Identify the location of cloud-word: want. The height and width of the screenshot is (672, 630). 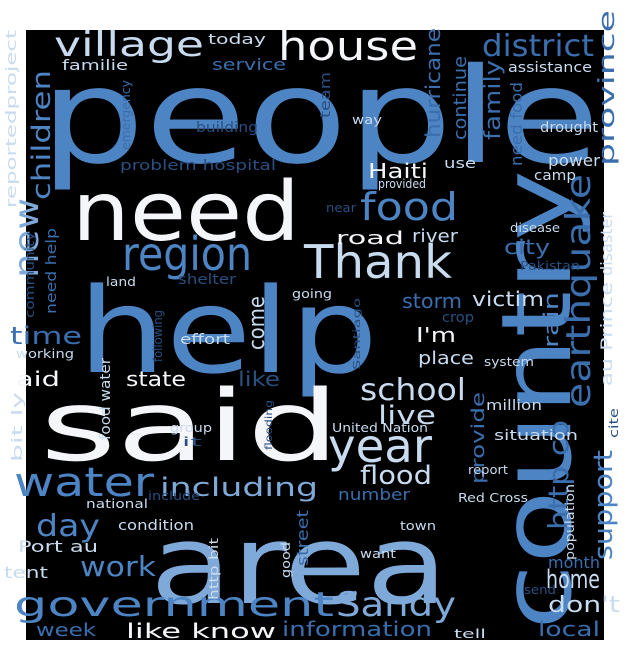
(378, 554).